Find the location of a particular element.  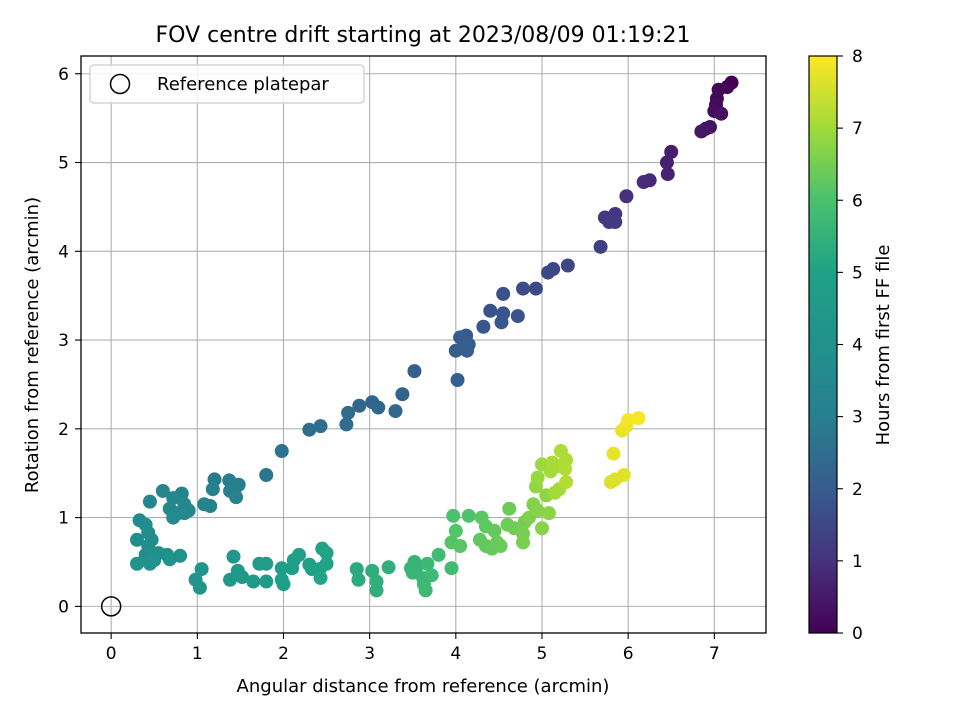

colorbar: 0 1 2 3 4 5 6 7 8 Hours from first FF file is located at coordinates (851, 345).